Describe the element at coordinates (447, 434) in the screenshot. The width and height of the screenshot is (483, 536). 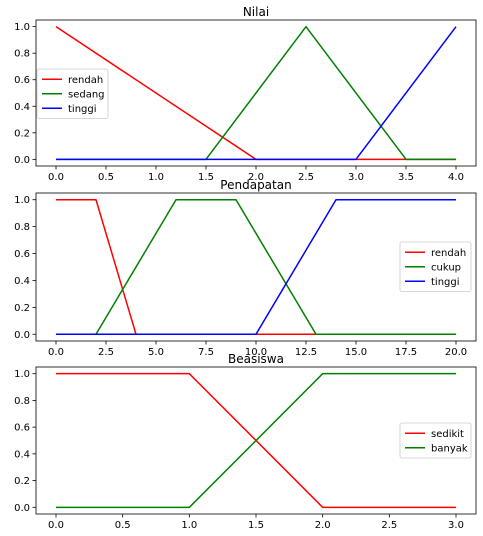
I see `legend-label: sedikit` at that location.